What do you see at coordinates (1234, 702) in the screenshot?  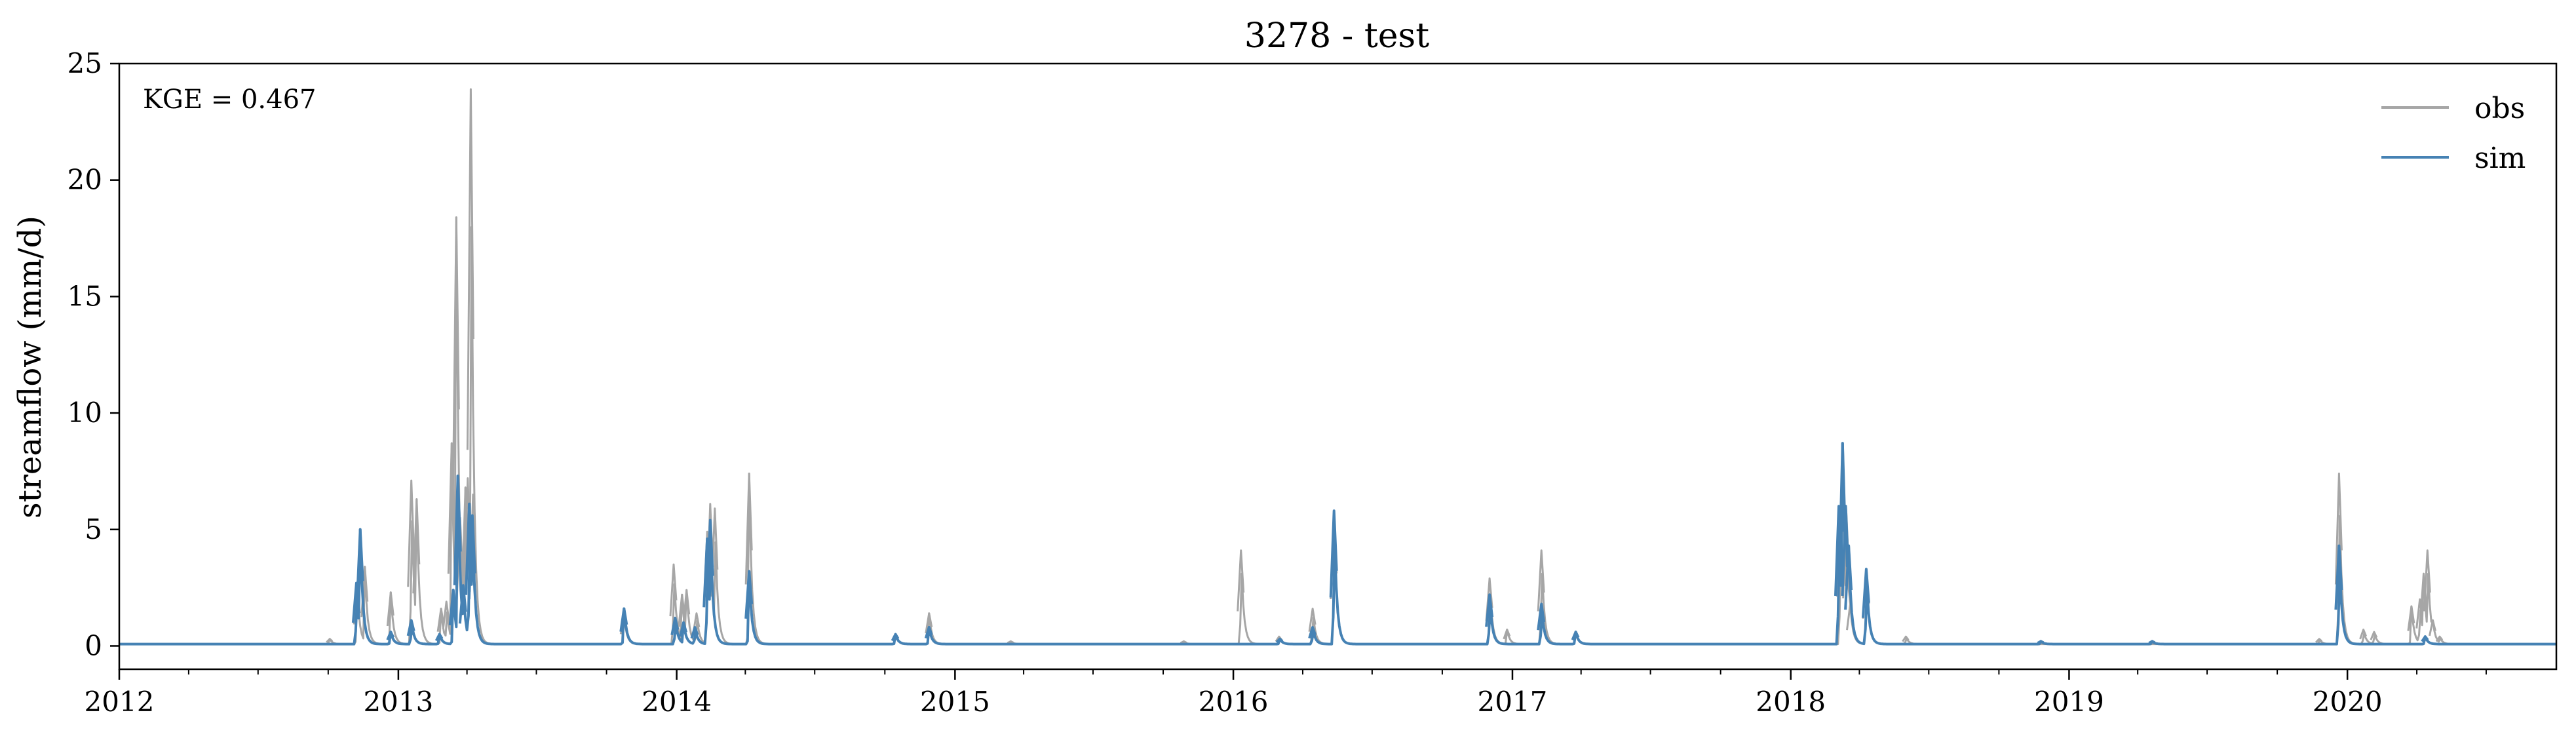 I see `x-tick-label: 2016` at bounding box center [1234, 702].